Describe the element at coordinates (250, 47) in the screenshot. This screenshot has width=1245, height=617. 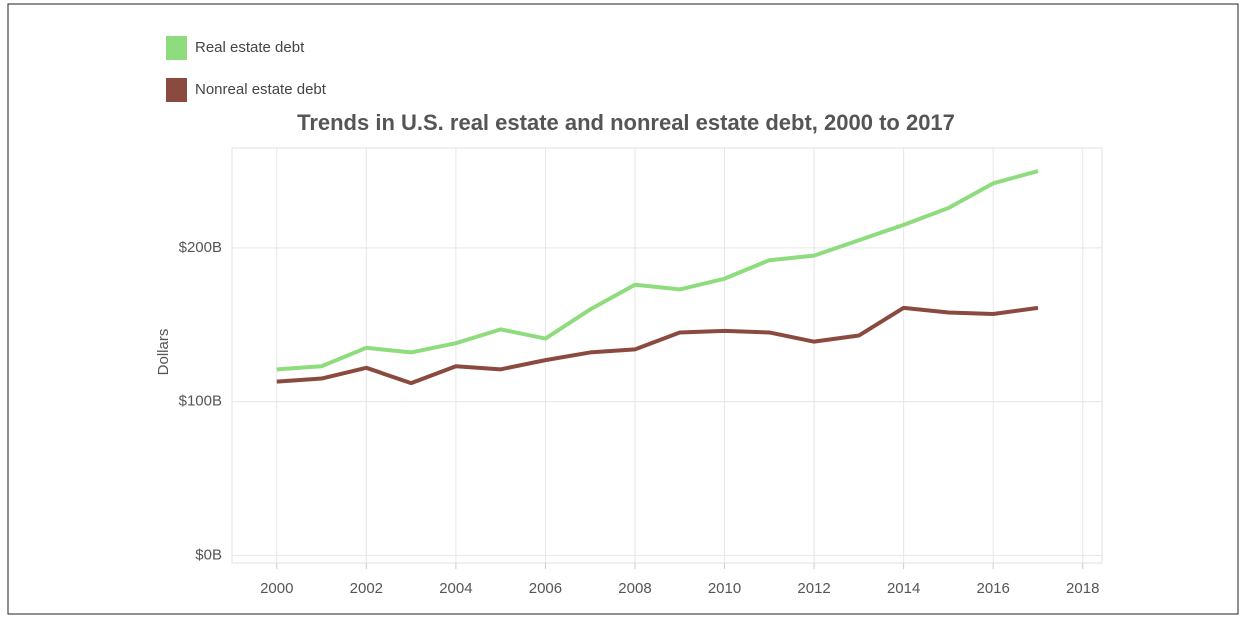
I see `legend-label: Real estate debt` at that location.